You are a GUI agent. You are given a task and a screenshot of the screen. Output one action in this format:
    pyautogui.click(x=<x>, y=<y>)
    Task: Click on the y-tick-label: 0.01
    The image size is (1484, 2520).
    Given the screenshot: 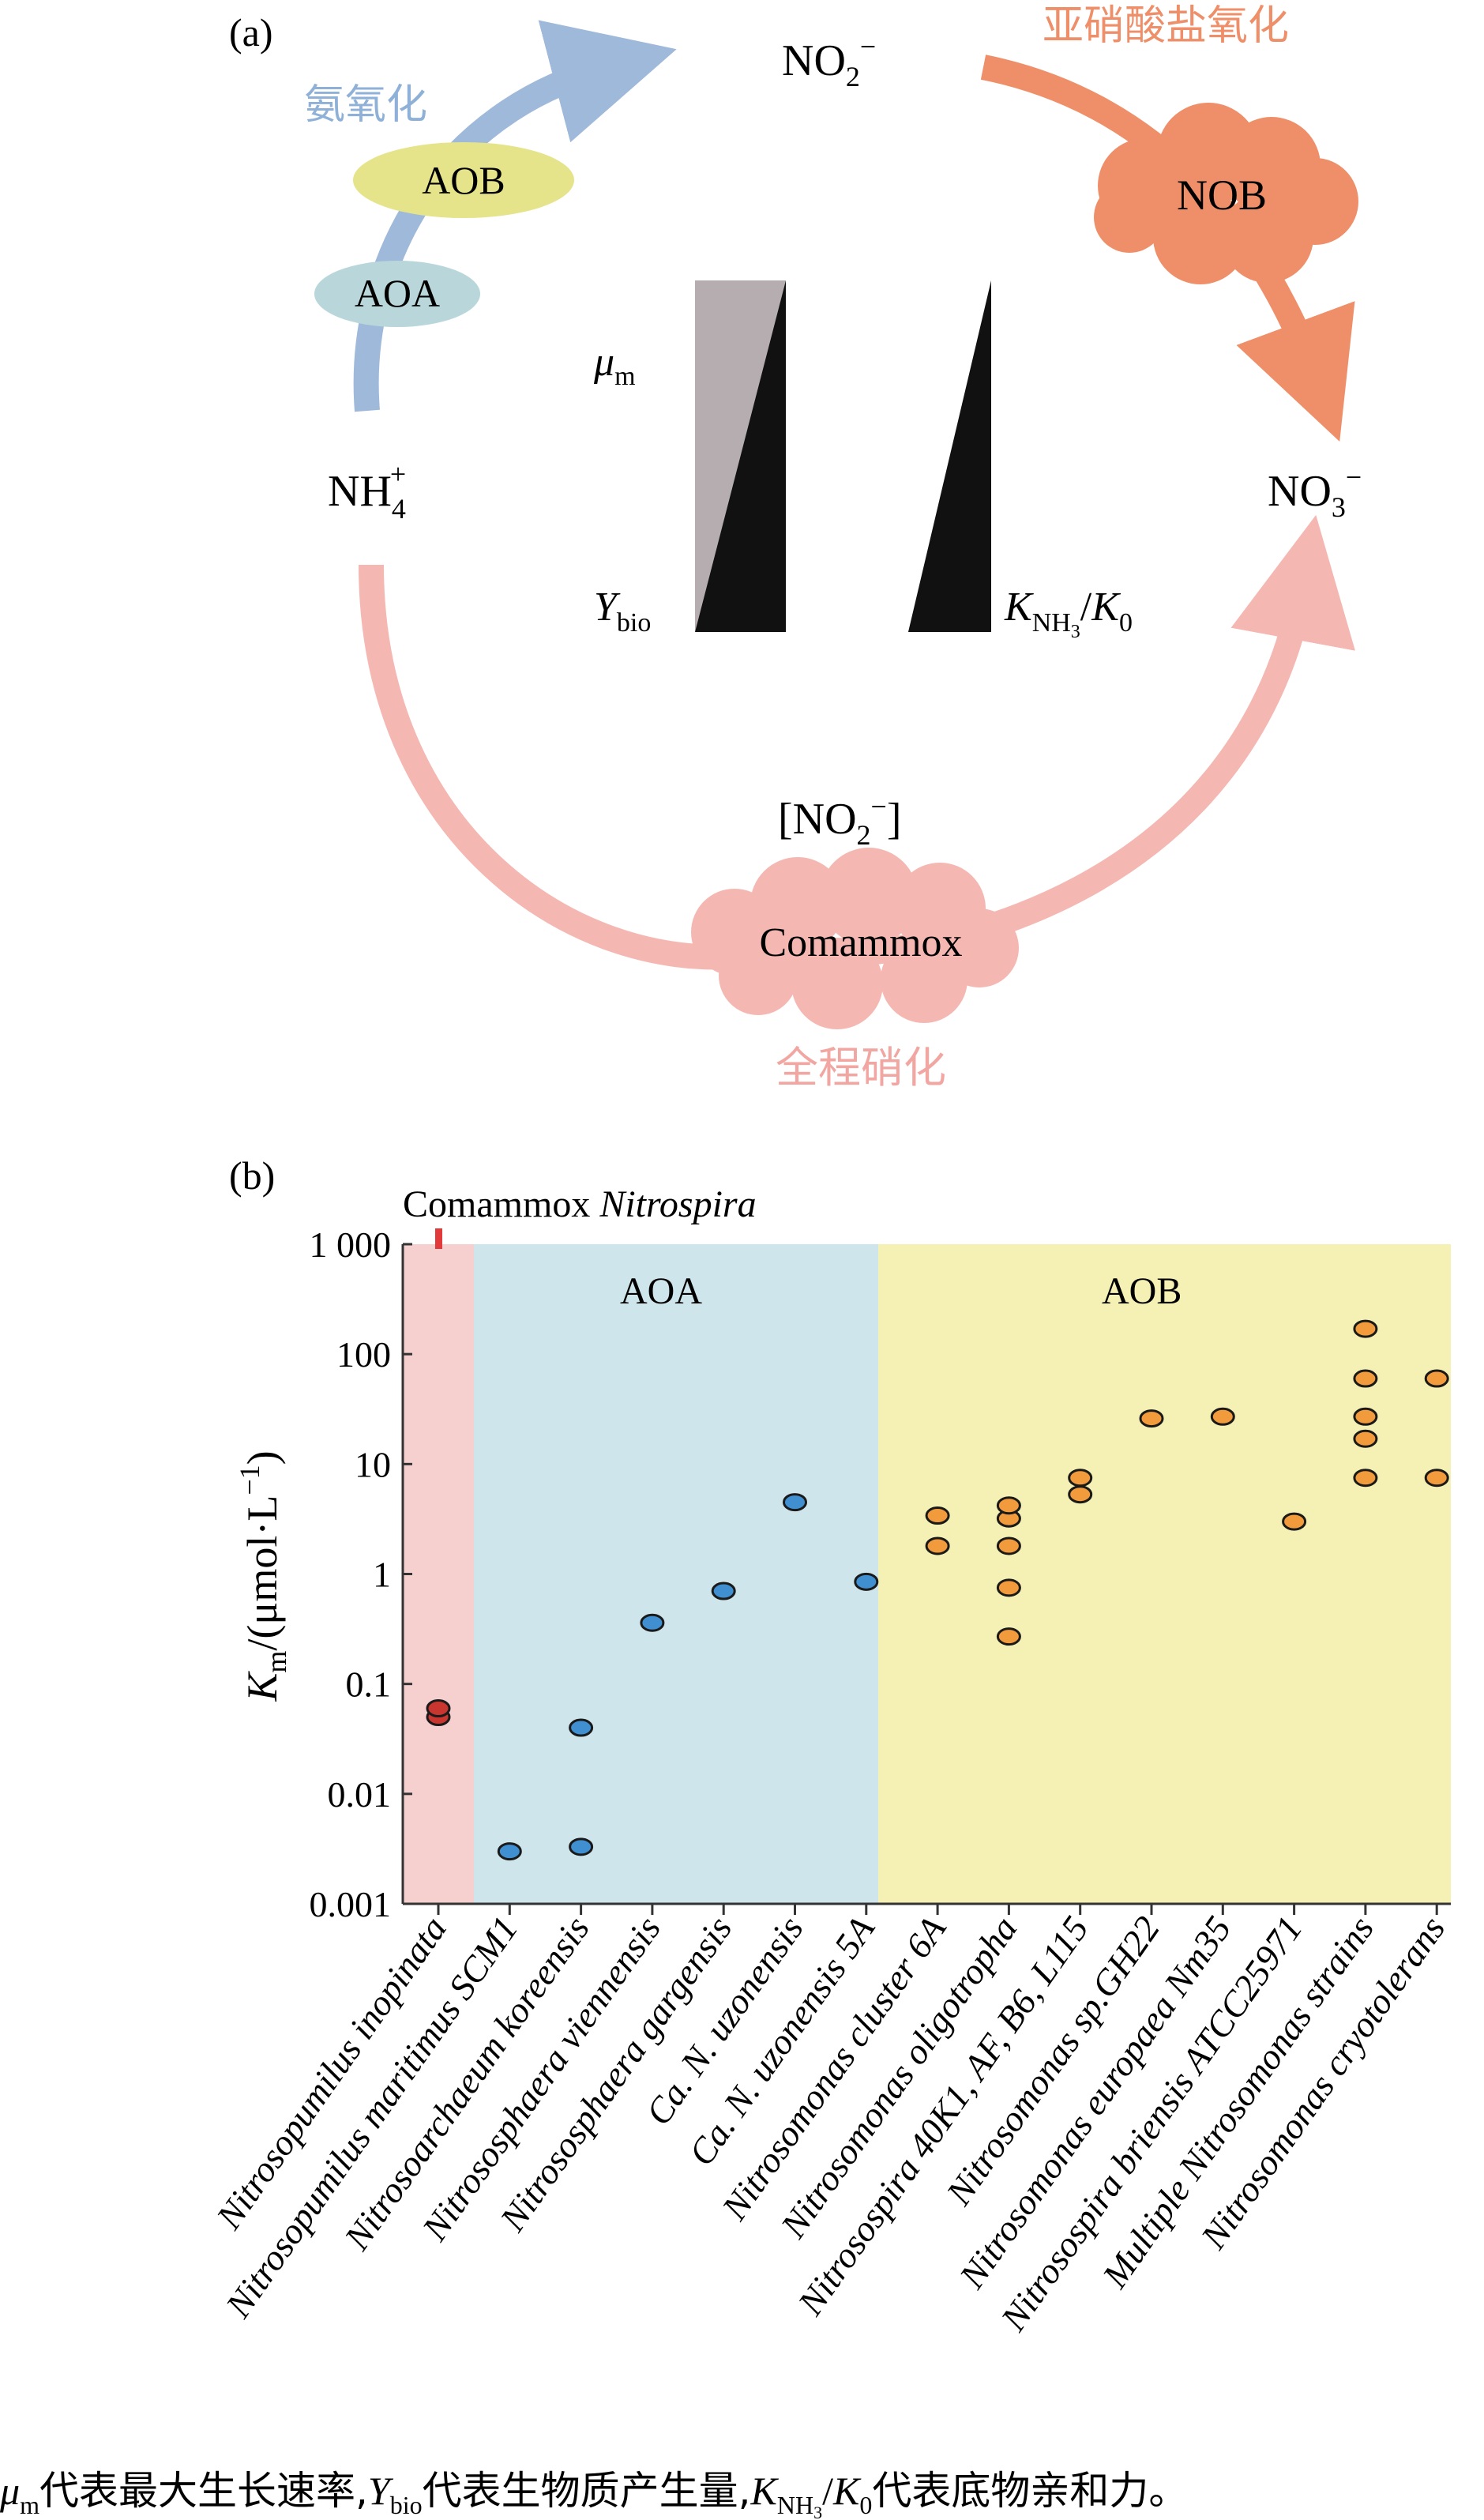 What is the action you would take?
    pyautogui.click(x=360, y=1794)
    